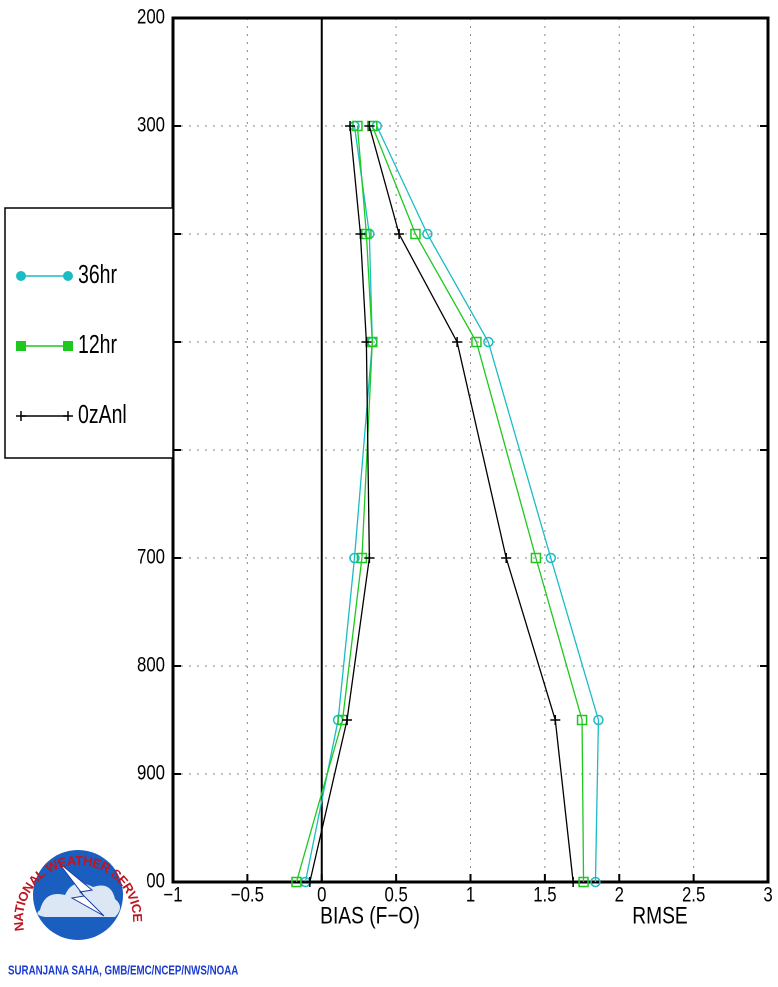 The height and width of the screenshot is (987, 778). What do you see at coordinates (619, 895) in the screenshot?
I see `x-tick-label: 2` at bounding box center [619, 895].